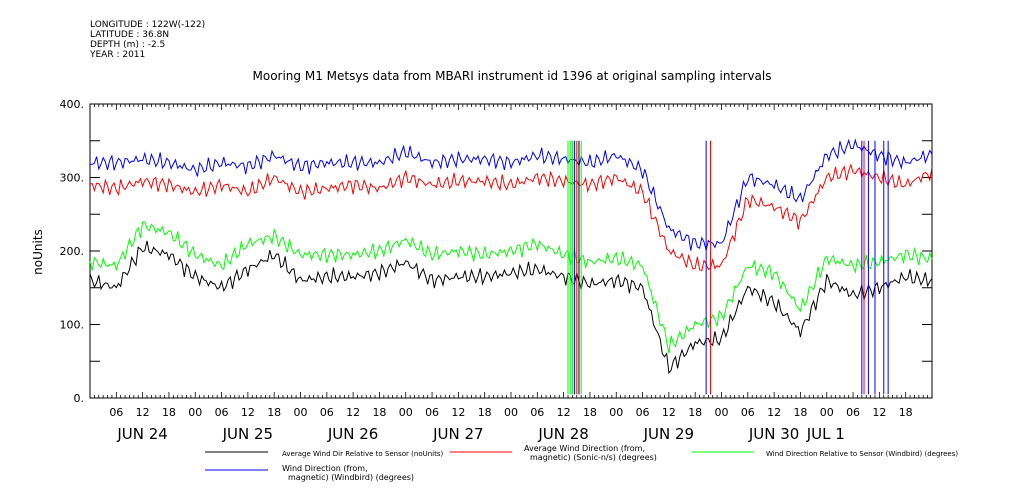 Image resolution: width=1009 pixels, height=504 pixels. I want to click on depth-text: DEPTH (m) : -2.5, so click(128, 45).